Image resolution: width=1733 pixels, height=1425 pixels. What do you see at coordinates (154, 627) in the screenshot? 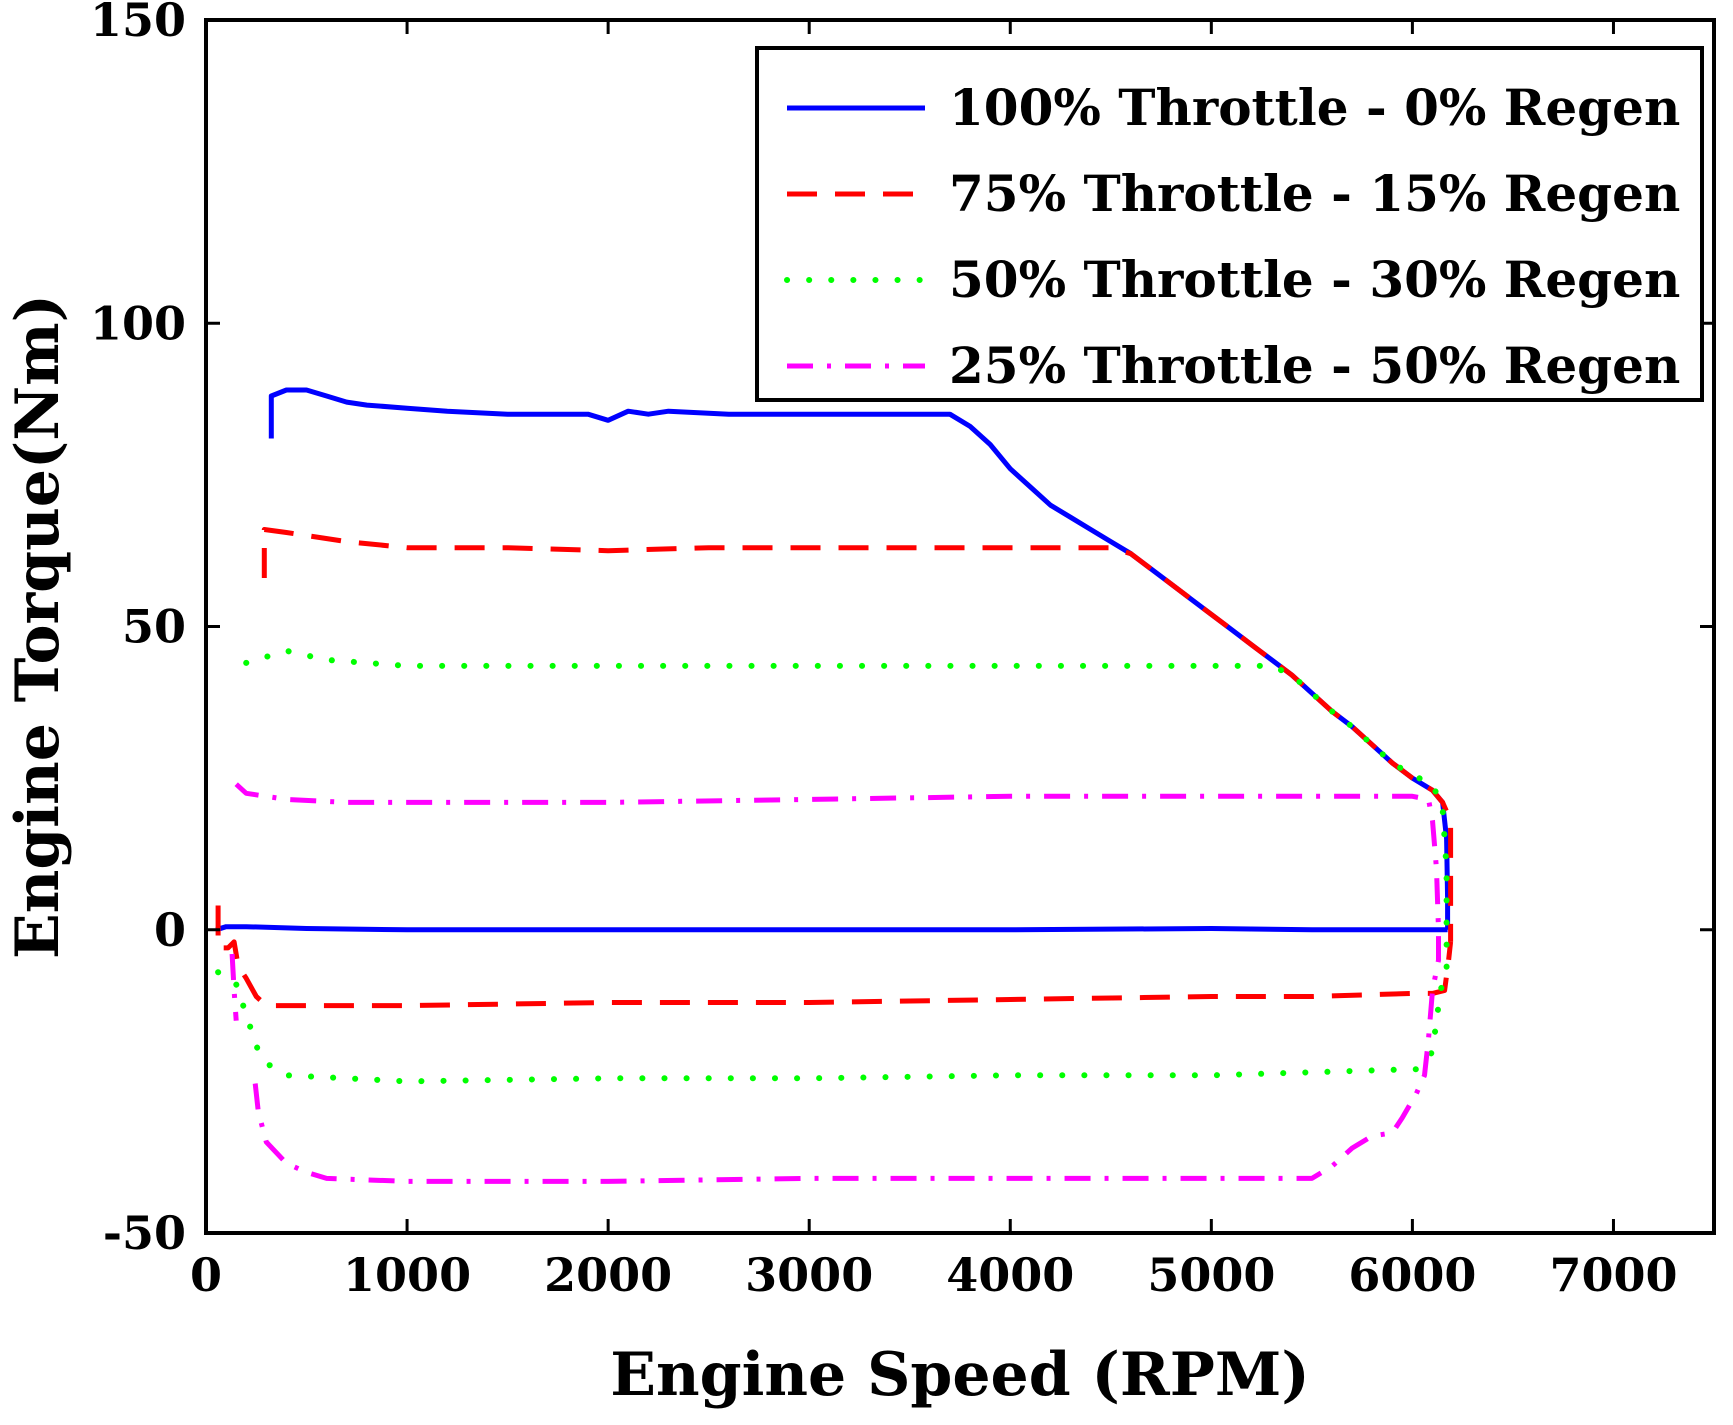
I see `y-tick-label: 50` at bounding box center [154, 627].